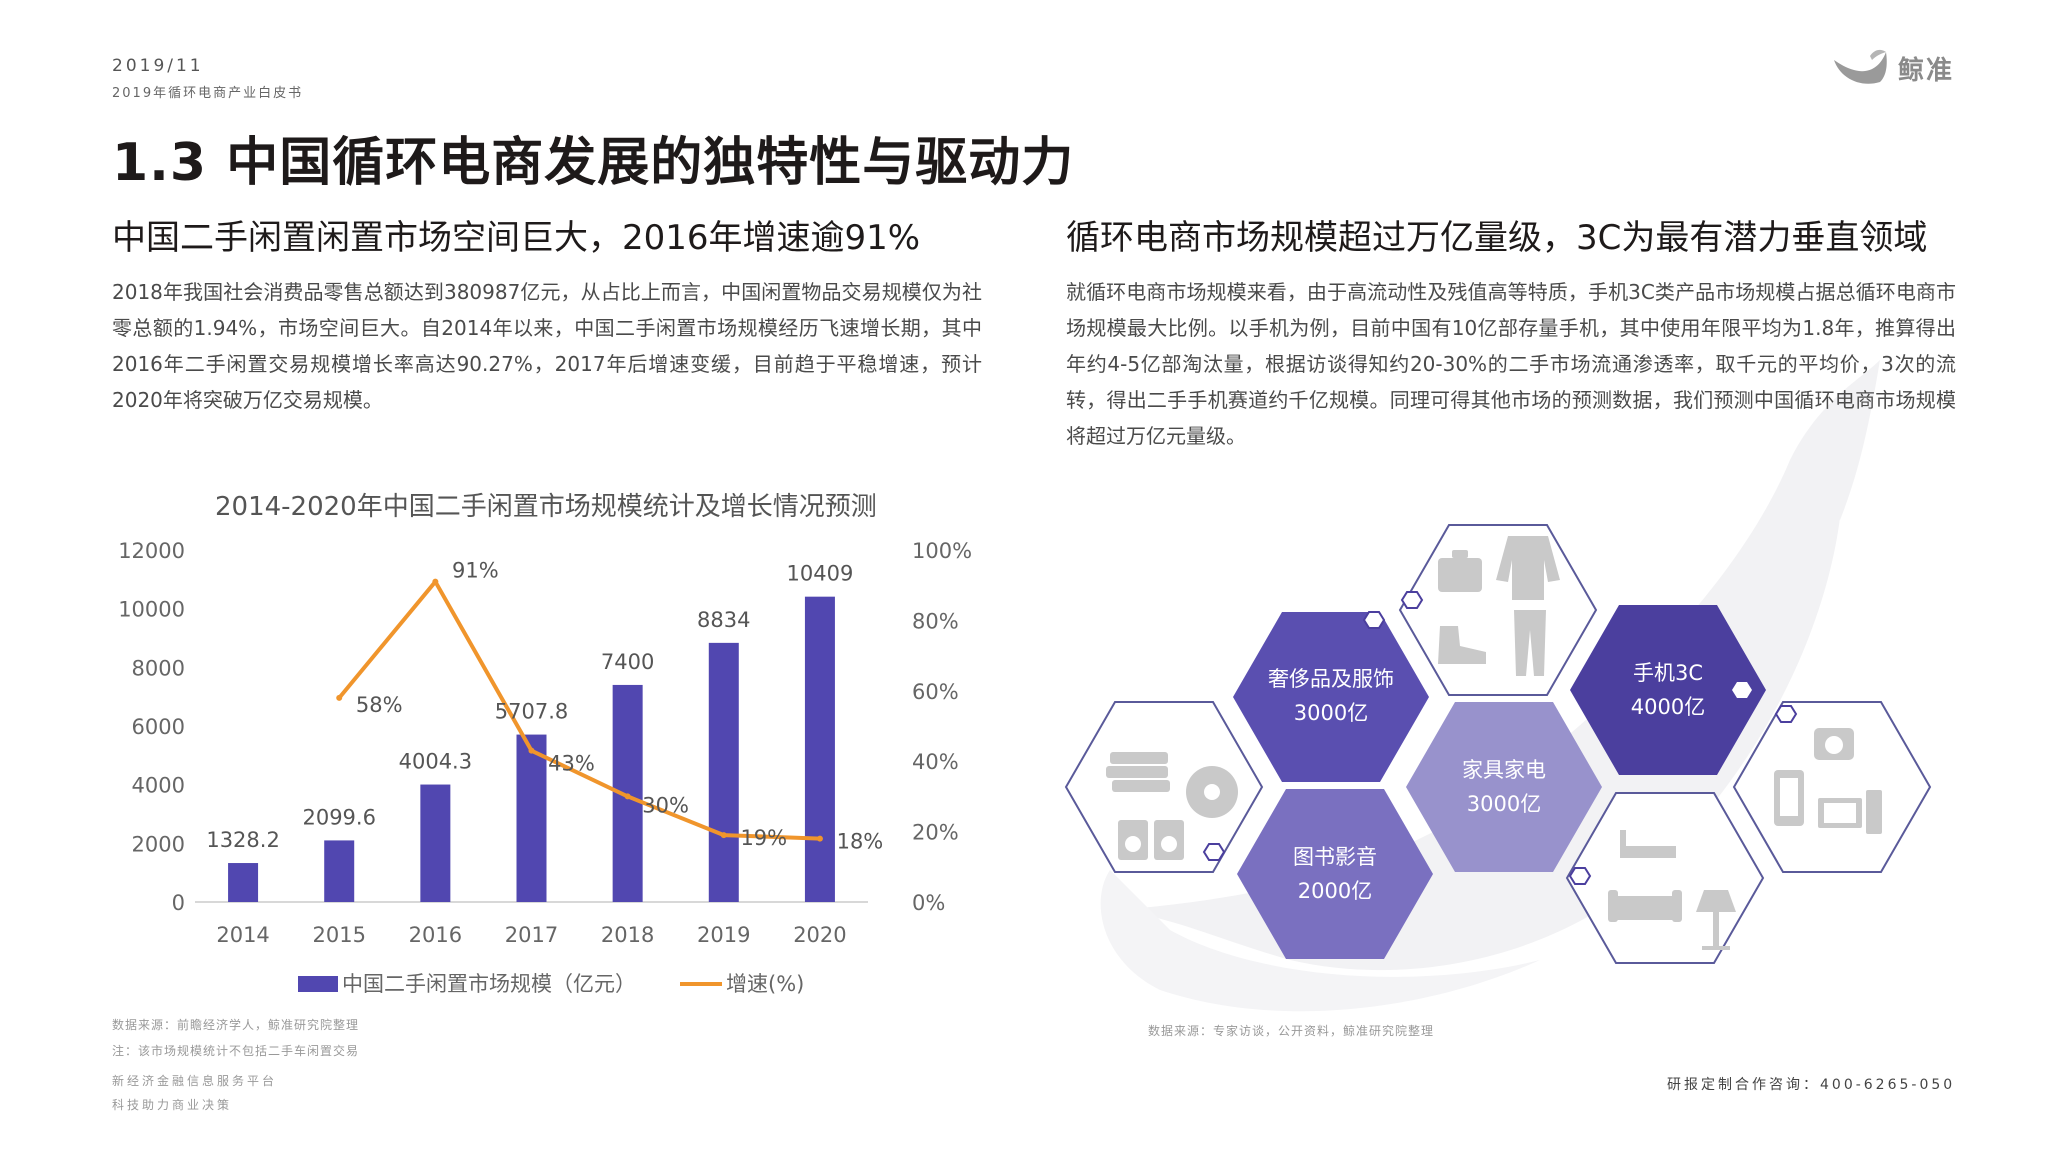 Image resolution: width=2048 pixels, height=1152 pixels. I want to click on y-right-tick-label: 0%, so click(928, 903).